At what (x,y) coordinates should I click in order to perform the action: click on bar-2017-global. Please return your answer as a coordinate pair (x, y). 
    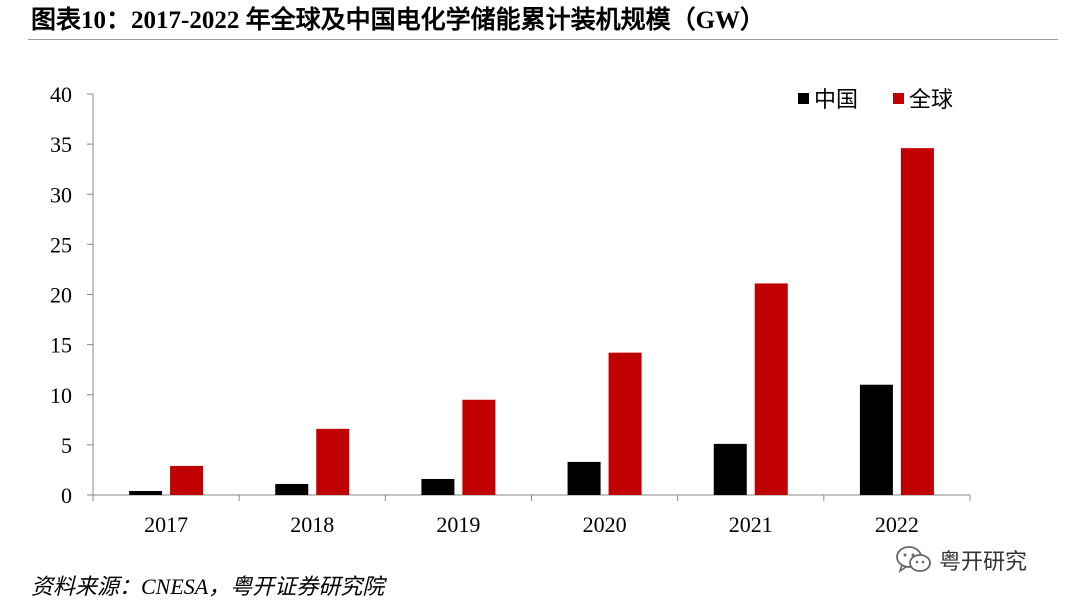
    Looking at the image, I should click on (187, 480).